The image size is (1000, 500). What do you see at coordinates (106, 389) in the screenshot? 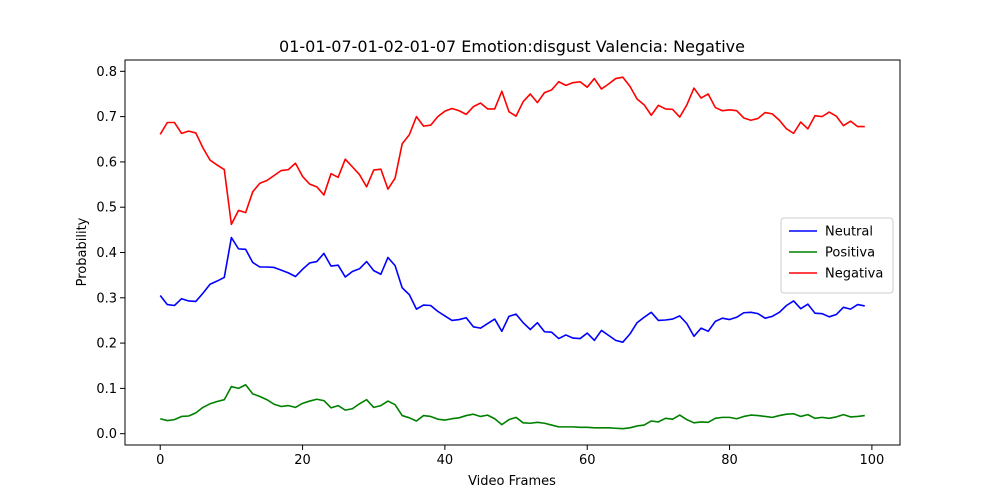
I see `y-tick-label: 0.1` at bounding box center [106, 389].